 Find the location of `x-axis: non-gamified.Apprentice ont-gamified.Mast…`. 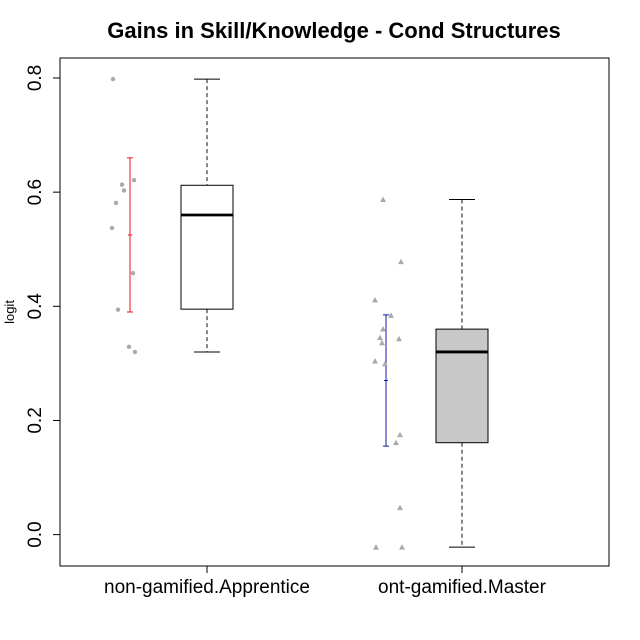

x-axis: non-gamified.Apprentice ont-gamified.Mast… is located at coordinates (325, 582).